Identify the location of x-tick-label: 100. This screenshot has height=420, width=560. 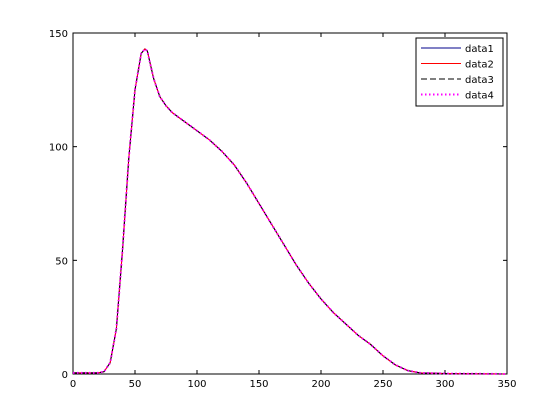
(196, 384).